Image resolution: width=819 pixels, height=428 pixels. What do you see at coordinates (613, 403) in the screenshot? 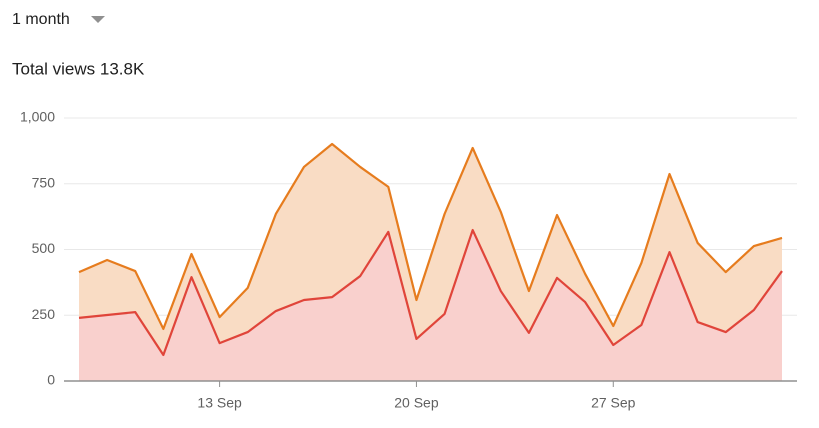
I see `x-tick-label: 27 Sep` at bounding box center [613, 403].